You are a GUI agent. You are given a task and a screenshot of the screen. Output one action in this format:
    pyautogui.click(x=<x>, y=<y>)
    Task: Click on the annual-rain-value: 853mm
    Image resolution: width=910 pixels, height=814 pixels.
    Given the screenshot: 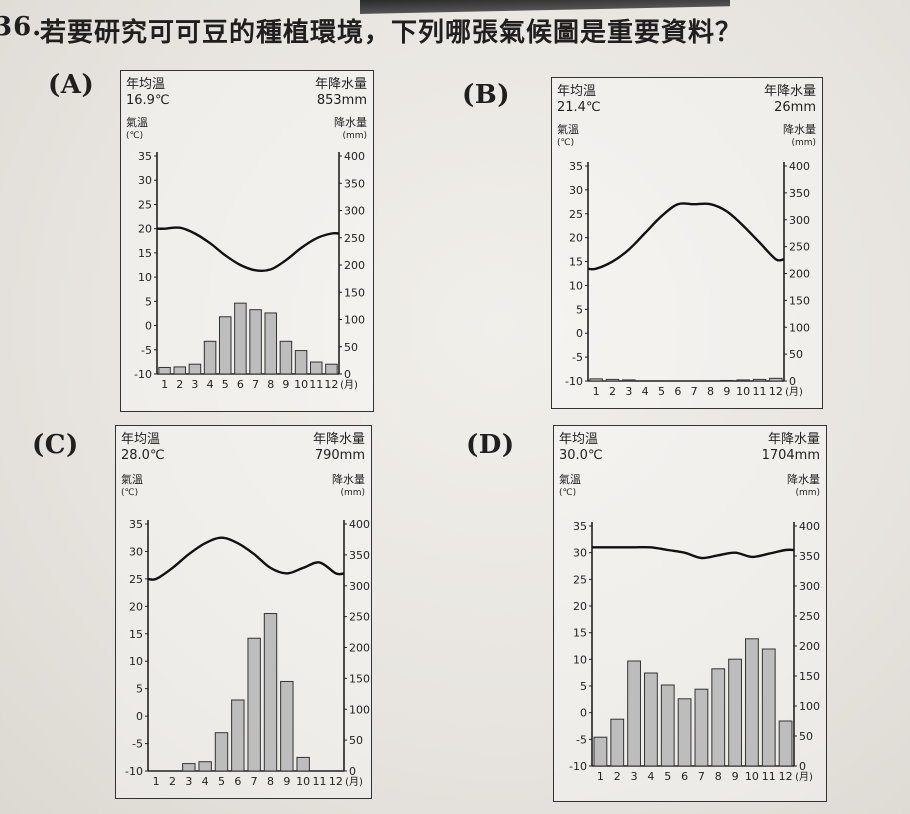 What is the action you would take?
    pyautogui.click(x=341, y=100)
    